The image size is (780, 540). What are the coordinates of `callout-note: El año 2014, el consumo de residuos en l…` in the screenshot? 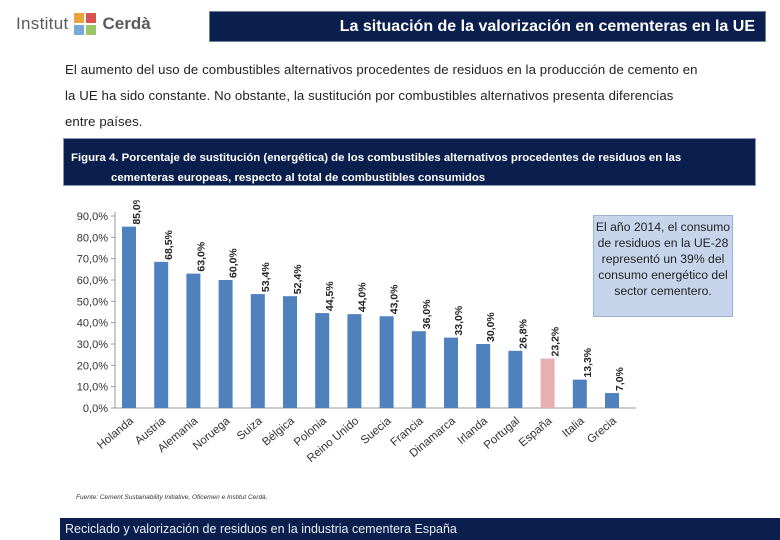 It's located at (663, 266).